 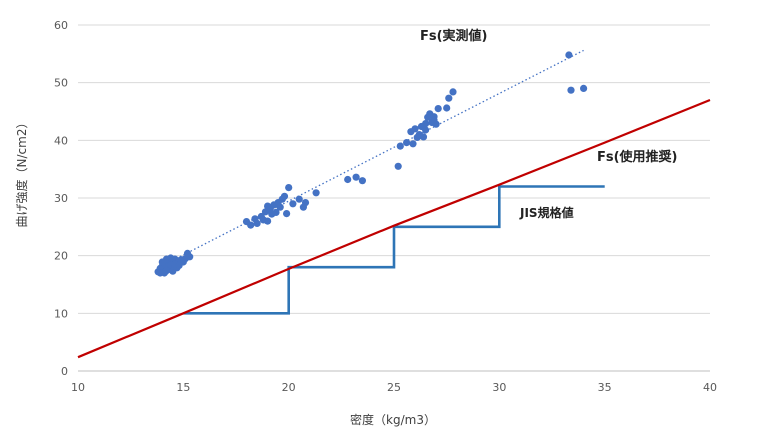 What do you see at coordinates (61, 25) in the screenshot?
I see `y-tick-60: 60` at bounding box center [61, 25].